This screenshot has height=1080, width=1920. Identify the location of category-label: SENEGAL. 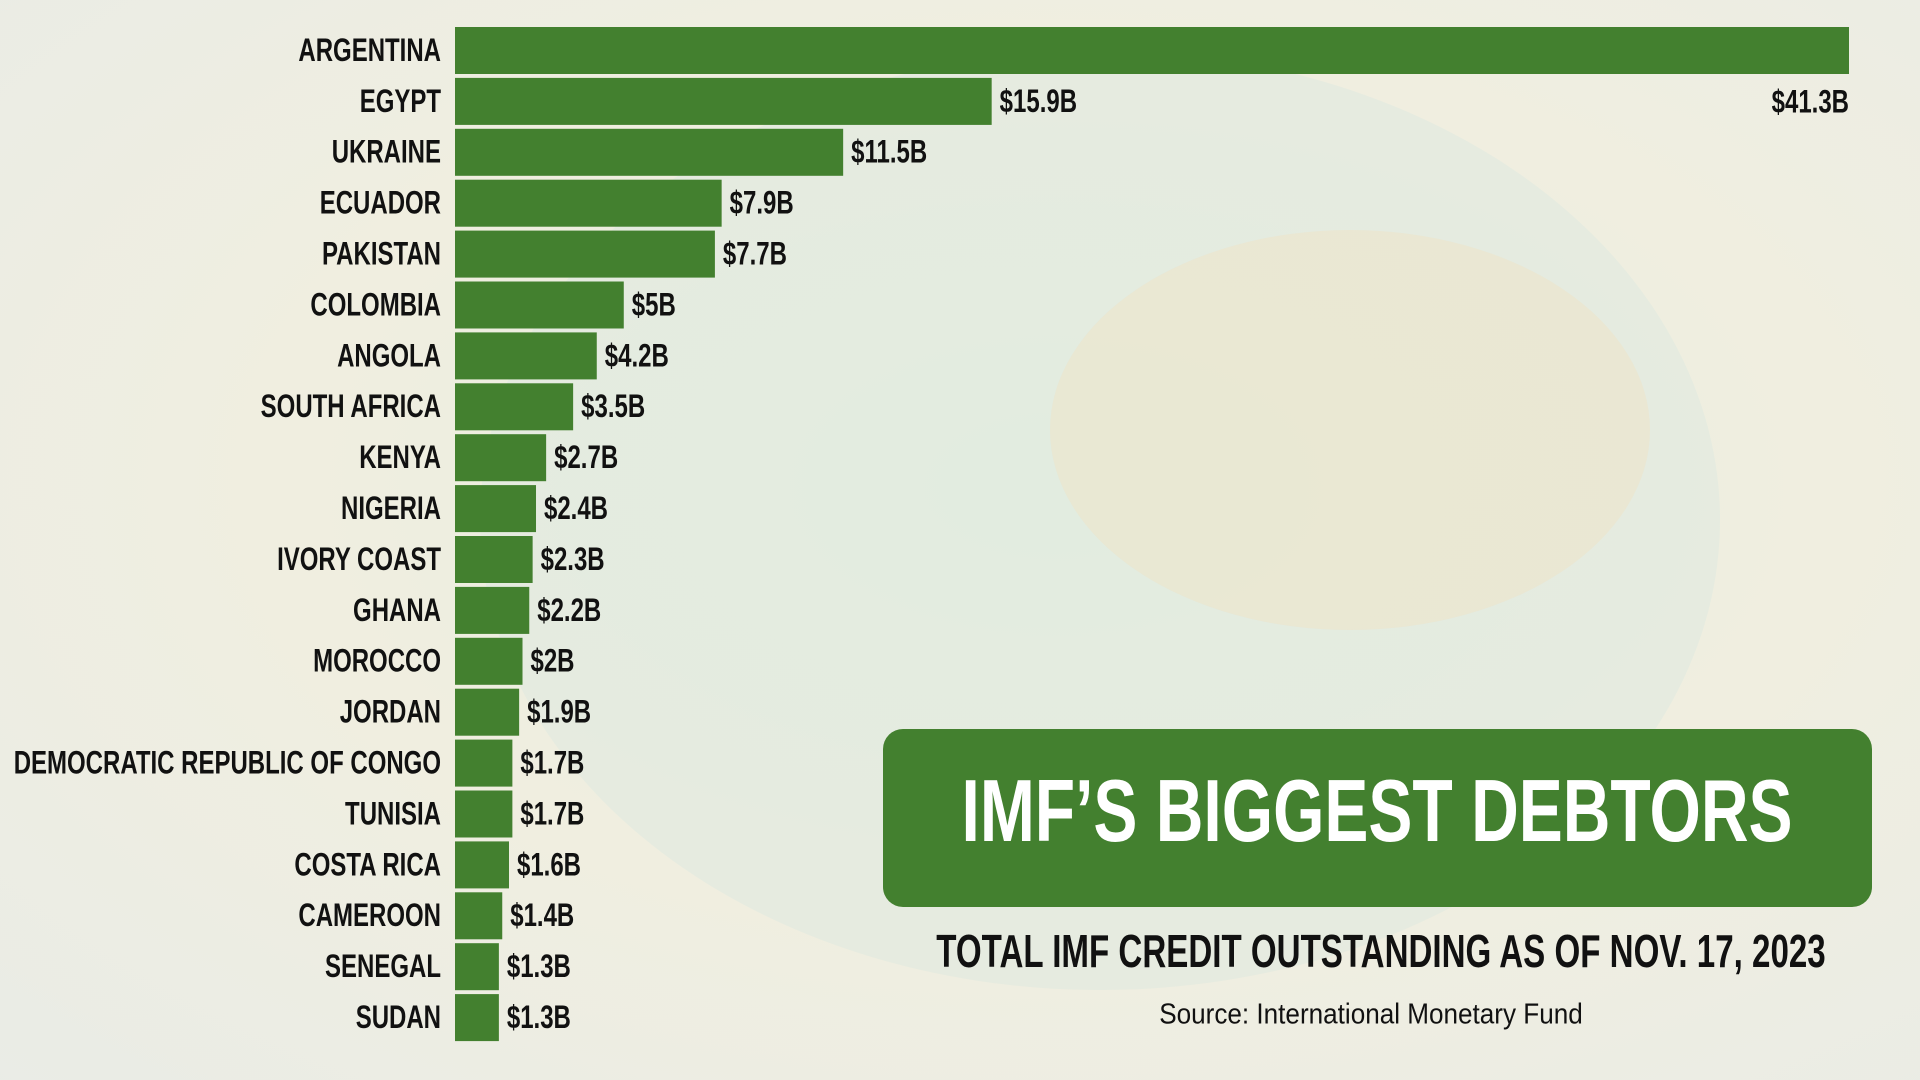
(383, 966).